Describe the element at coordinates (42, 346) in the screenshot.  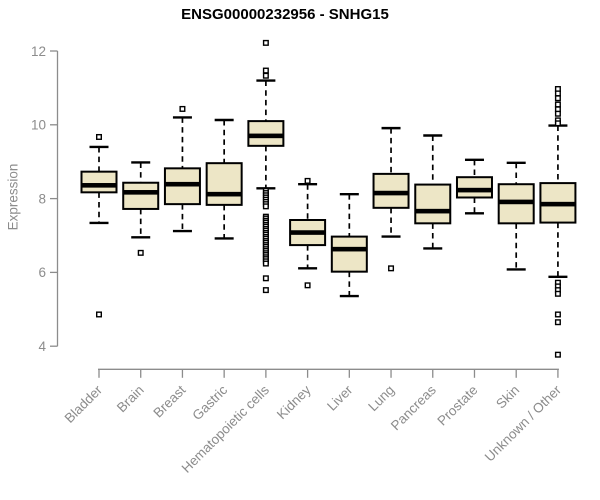
I see `y-axis-tick-label: 4` at that location.